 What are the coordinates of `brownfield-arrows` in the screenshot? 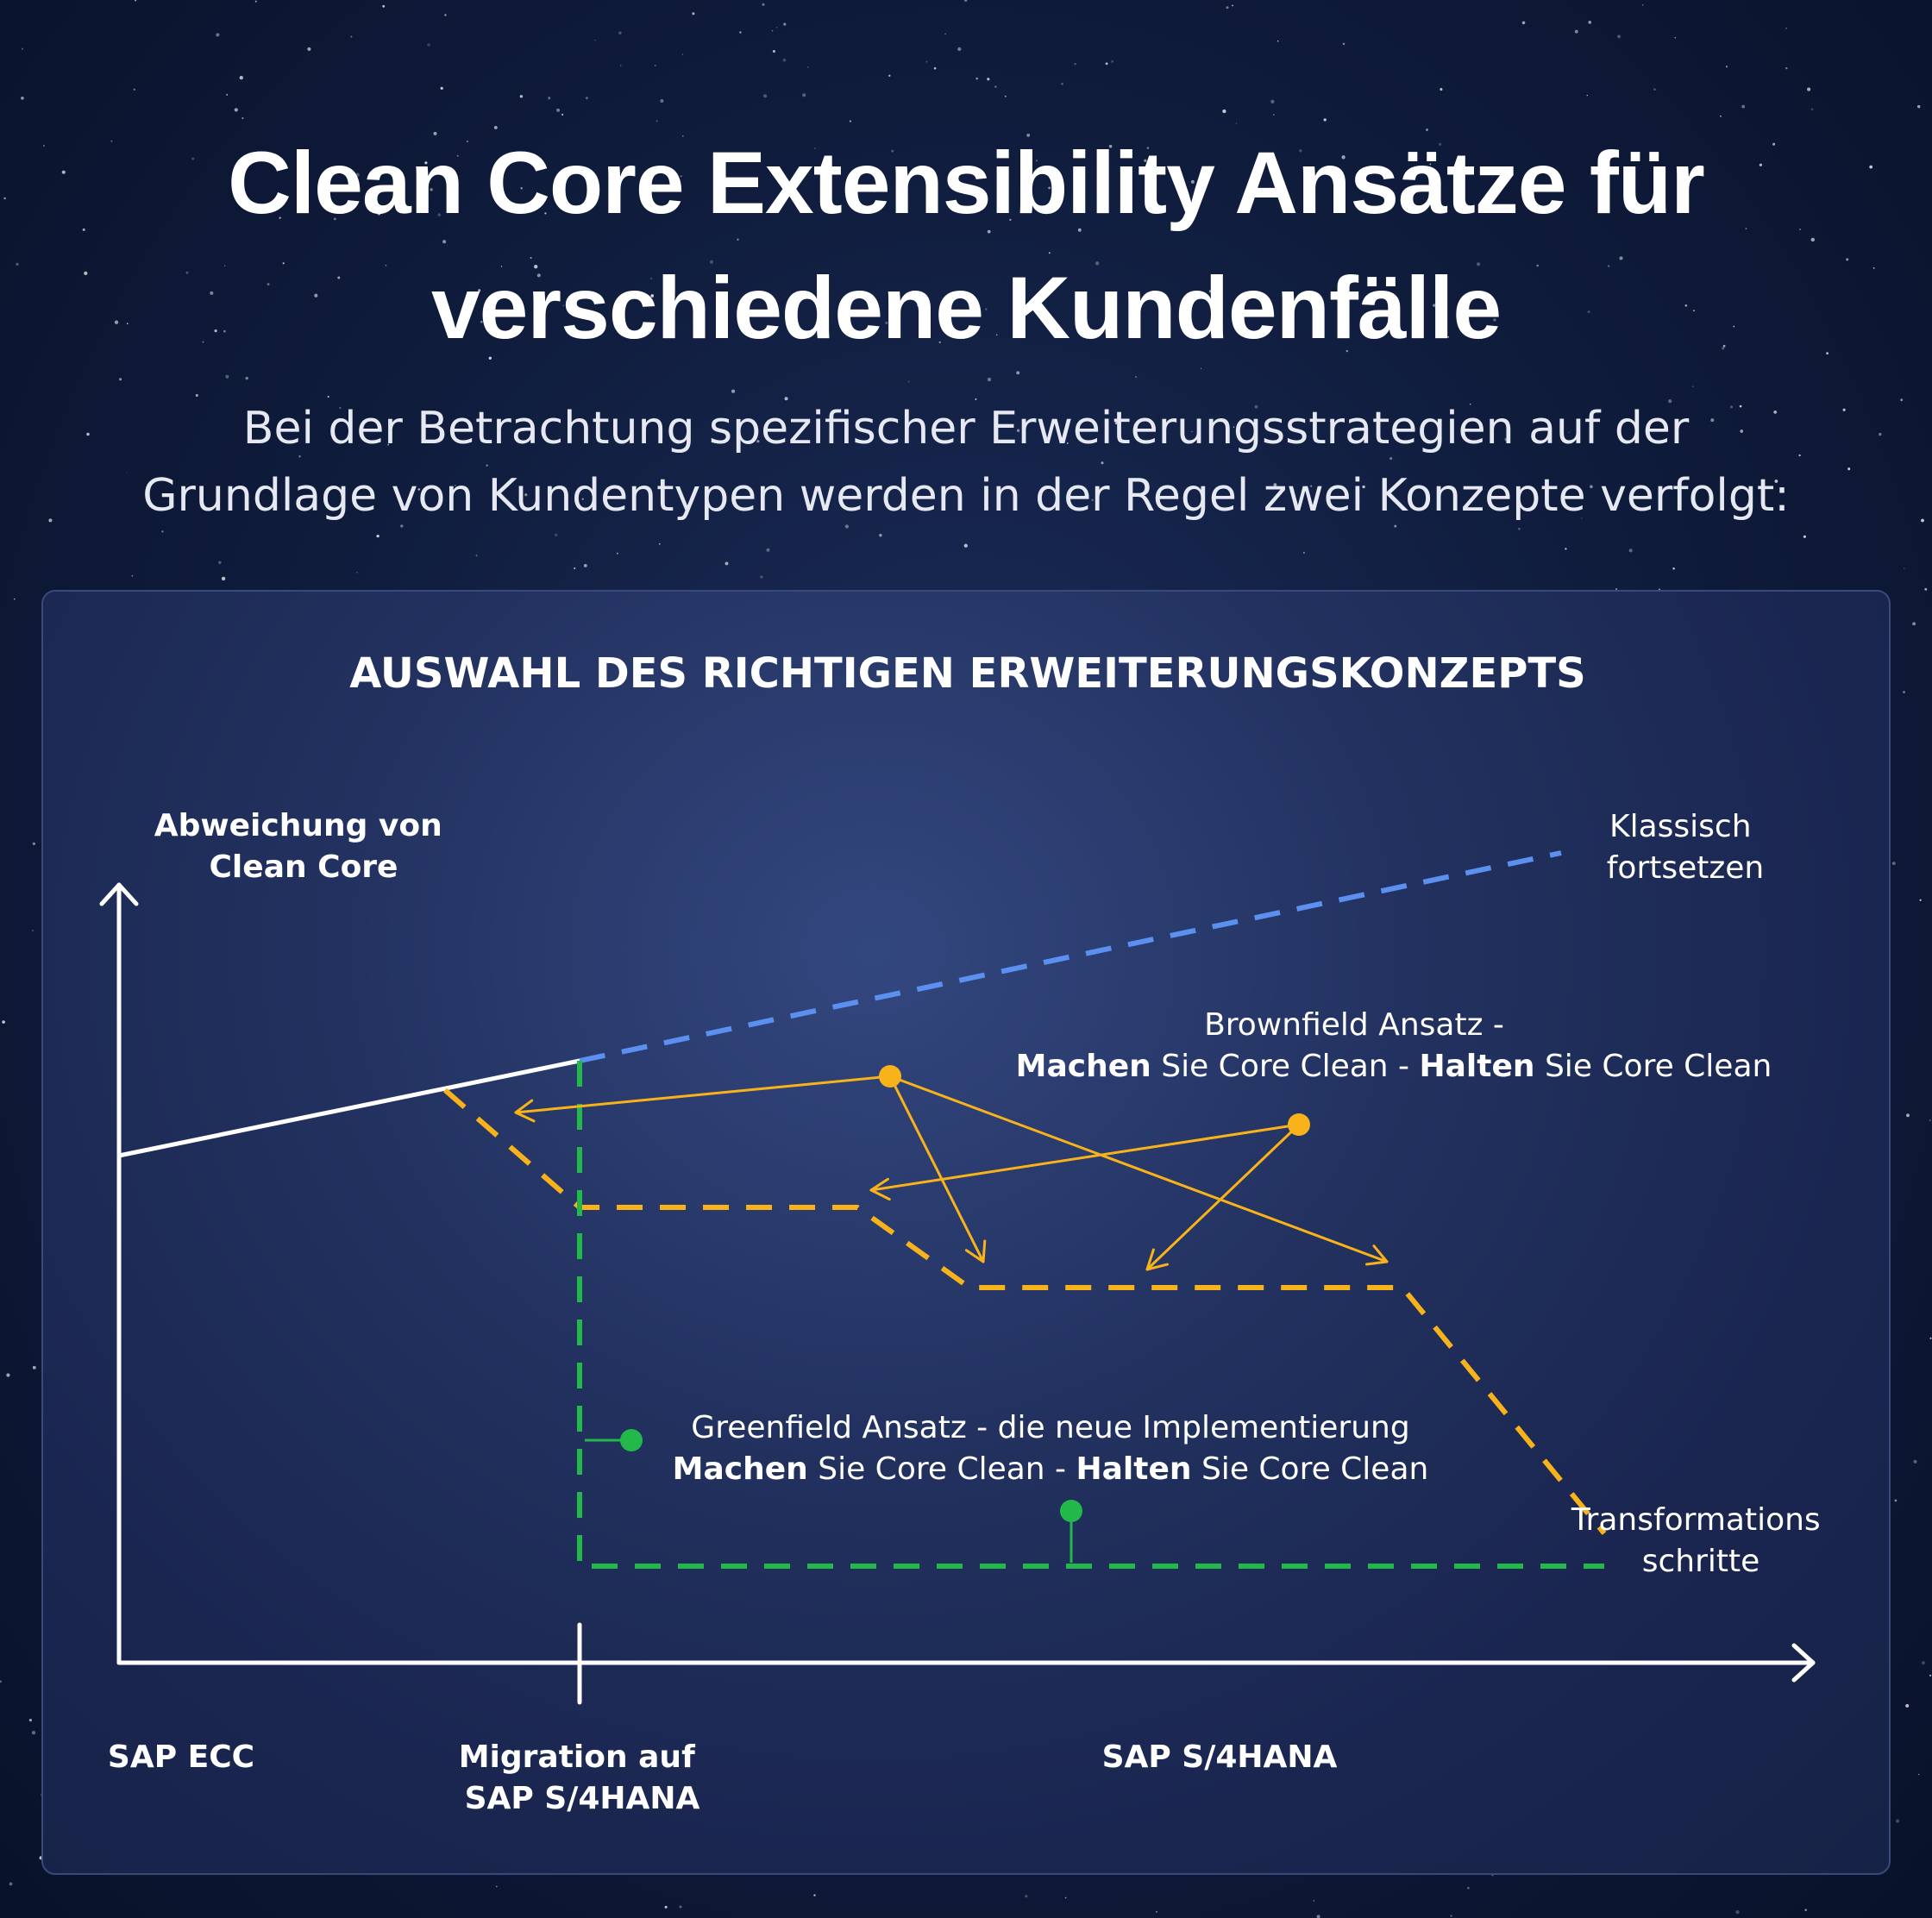 It's located at (952, 1173).